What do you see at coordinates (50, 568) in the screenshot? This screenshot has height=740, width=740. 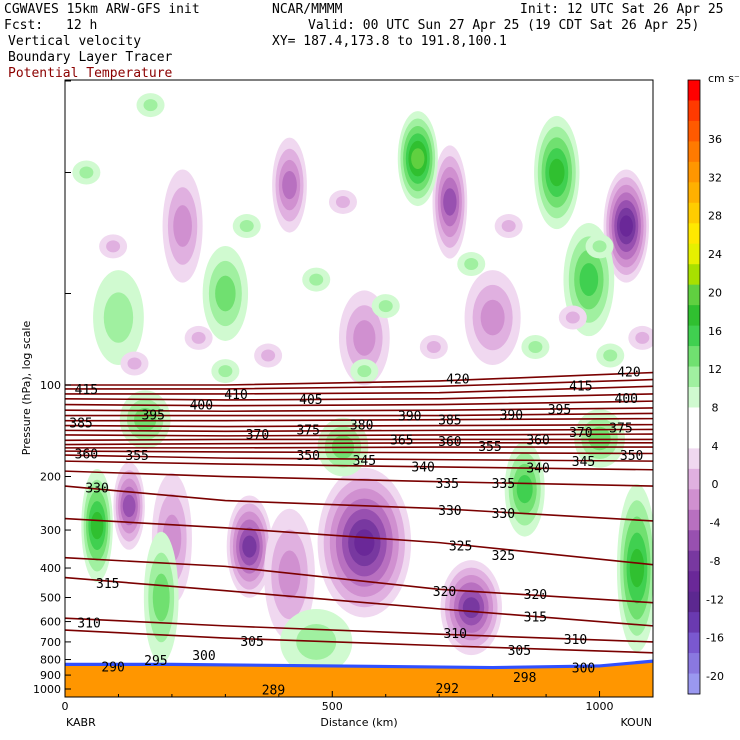 I see `y-tick-label: 400` at bounding box center [50, 568].